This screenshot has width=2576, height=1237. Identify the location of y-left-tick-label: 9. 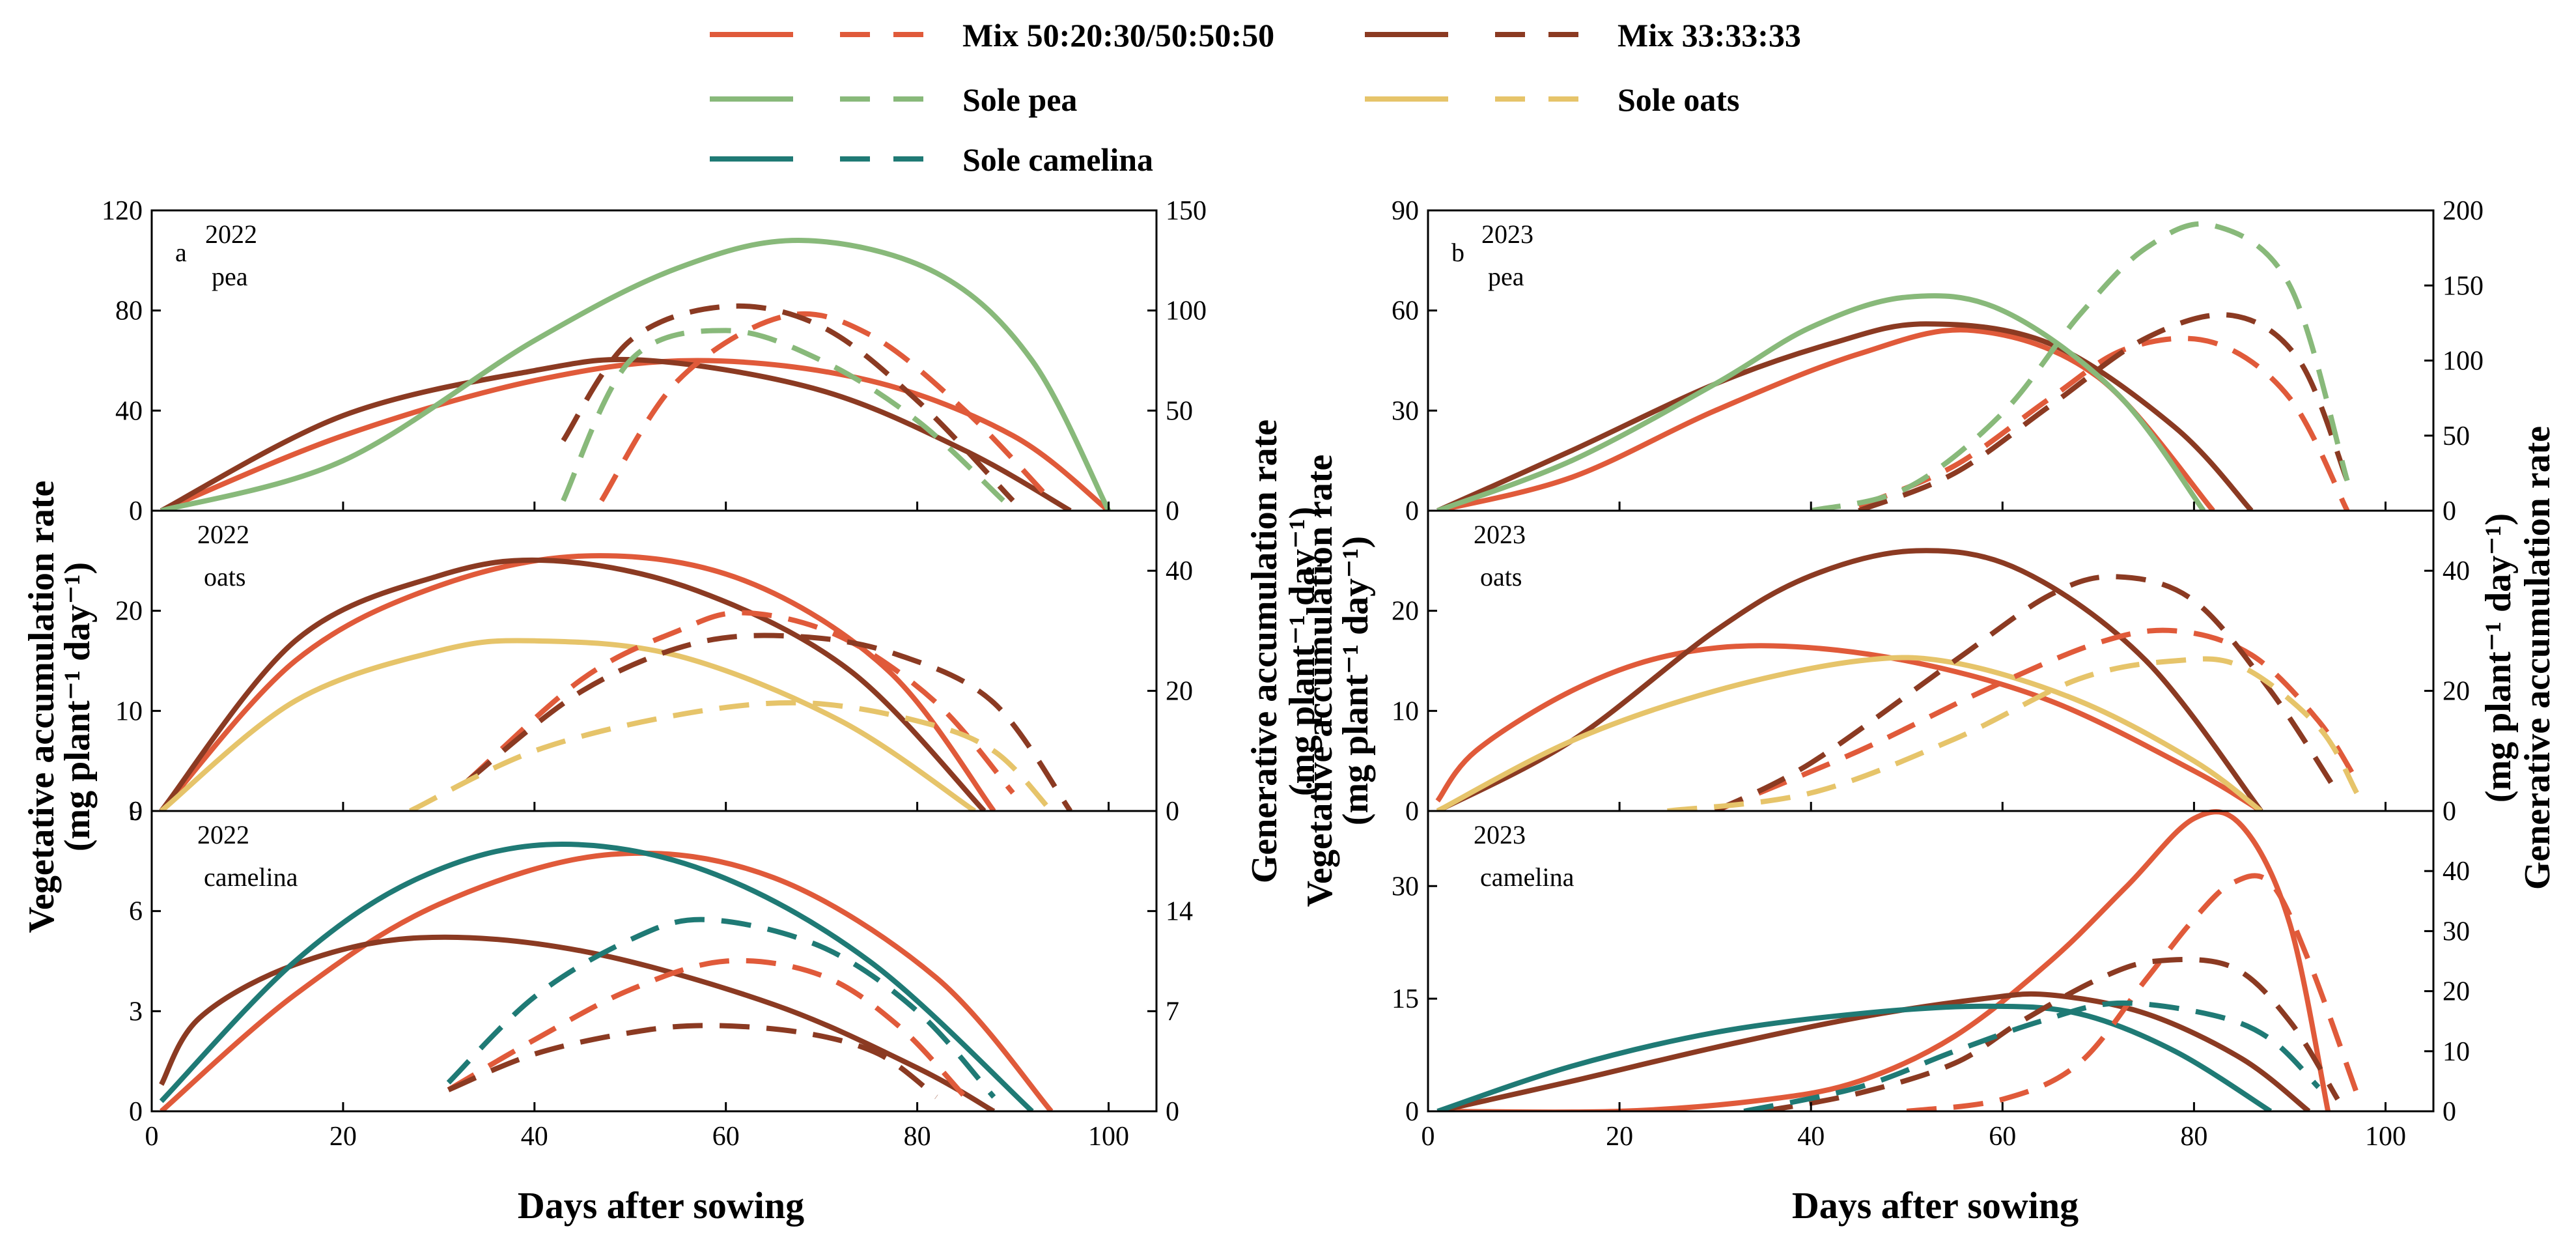
(136, 812).